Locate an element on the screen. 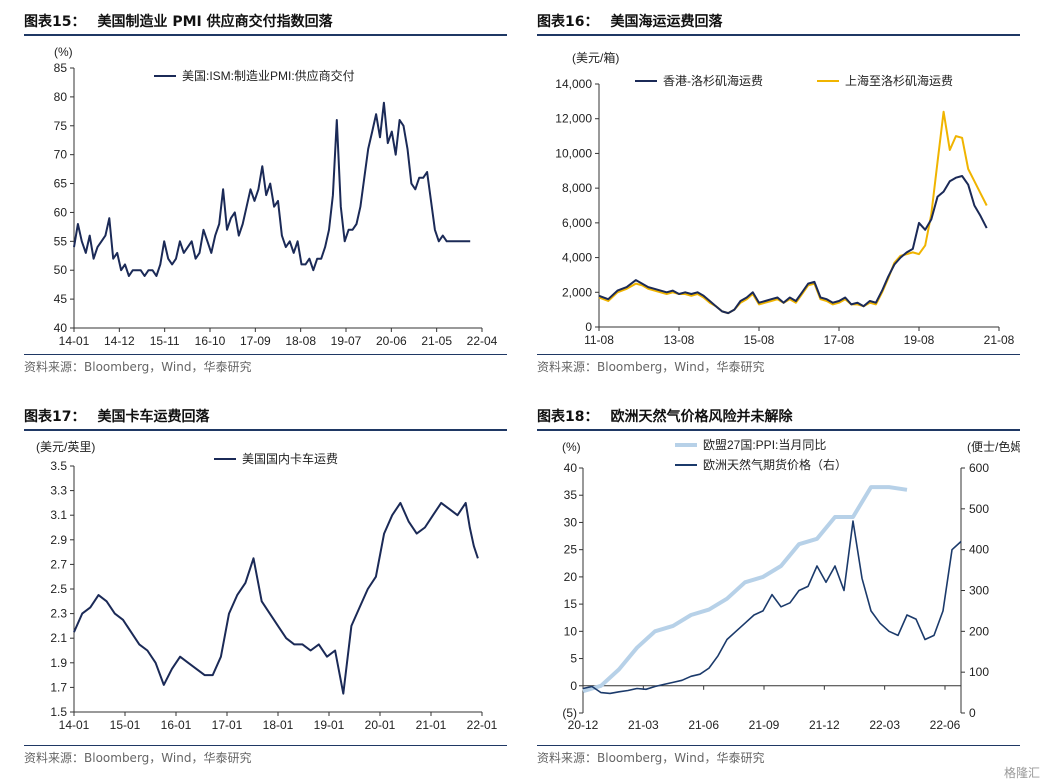 This screenshot has width=1046, height=783. chart-panel-3-title: 图表17： 美国卡车运费回落 is located at coordinates (116, 418).